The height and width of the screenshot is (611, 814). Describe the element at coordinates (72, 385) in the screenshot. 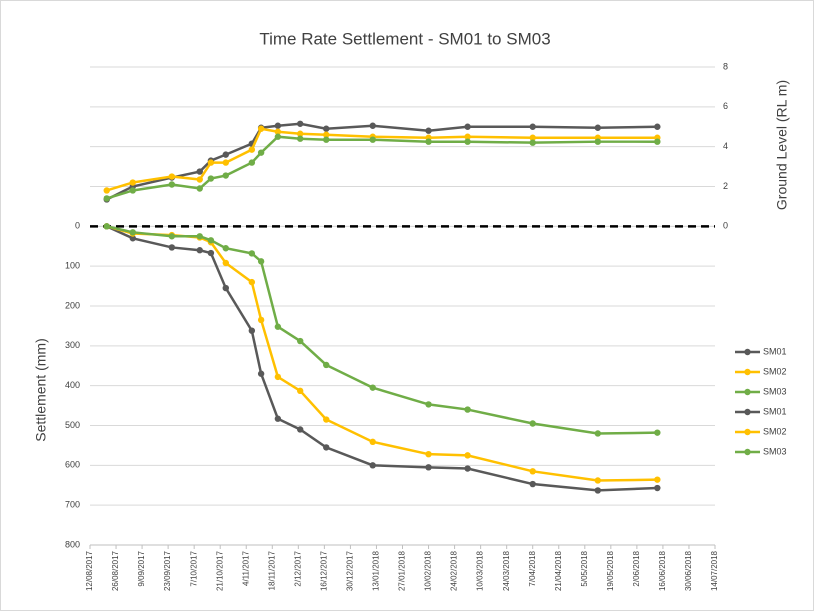

I see `y-tick-label: 400` at that location.